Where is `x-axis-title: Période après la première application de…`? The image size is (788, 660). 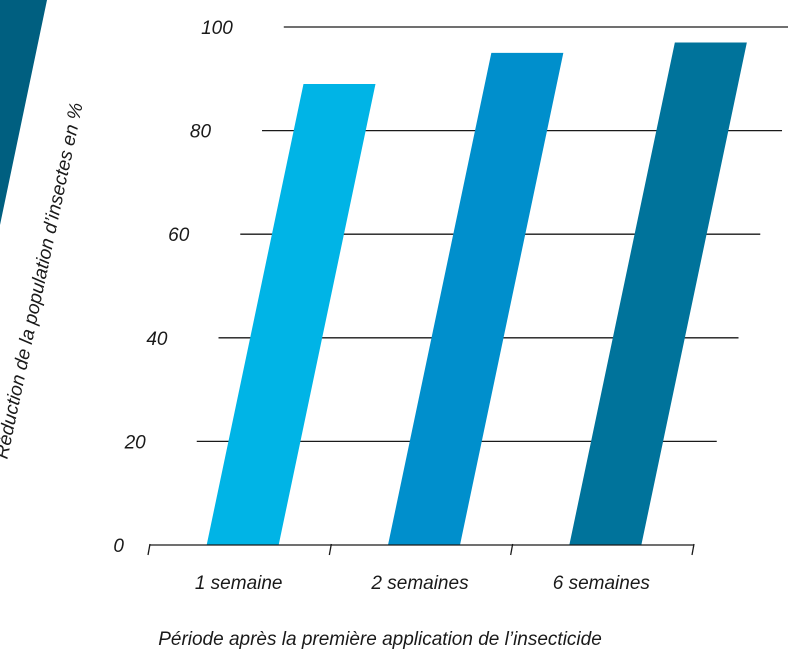 x-axis-title: Période après la première application de… is located at coordinates (380, 639).